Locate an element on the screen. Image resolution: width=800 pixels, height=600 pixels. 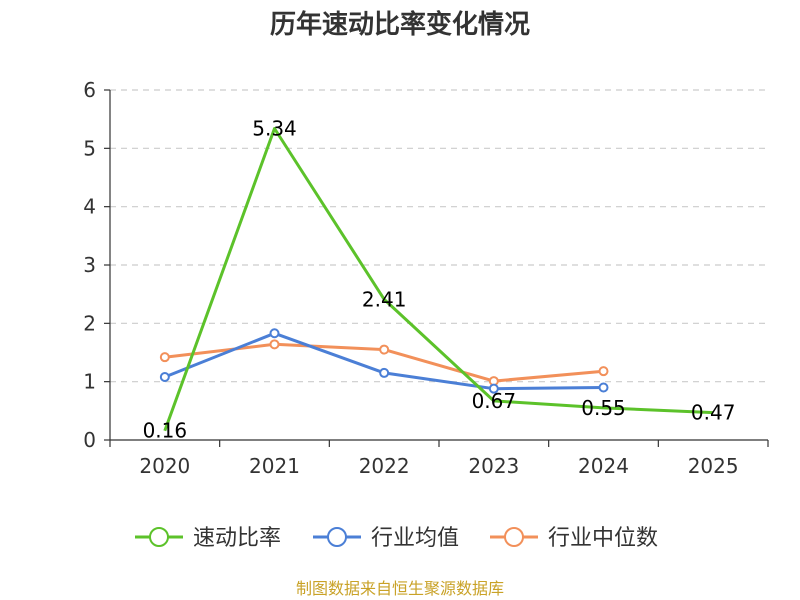
legend-item-0: 速动比率 is located at coordinates (208, 538).